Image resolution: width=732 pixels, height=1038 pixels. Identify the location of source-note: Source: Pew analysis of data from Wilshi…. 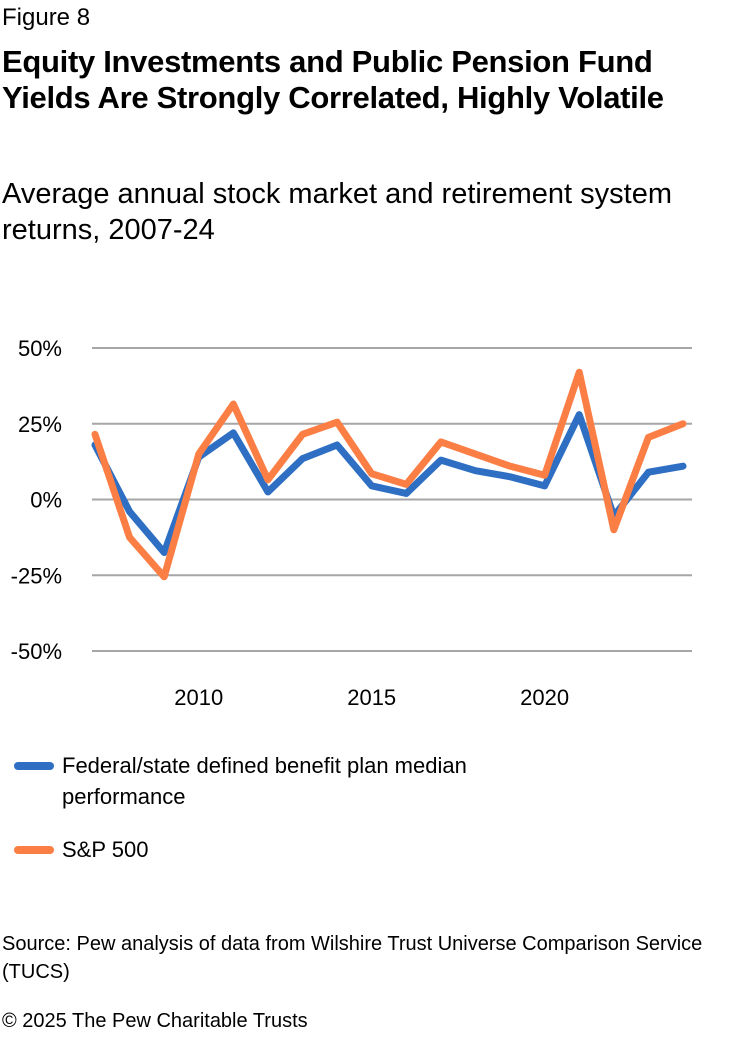
(352, 958).